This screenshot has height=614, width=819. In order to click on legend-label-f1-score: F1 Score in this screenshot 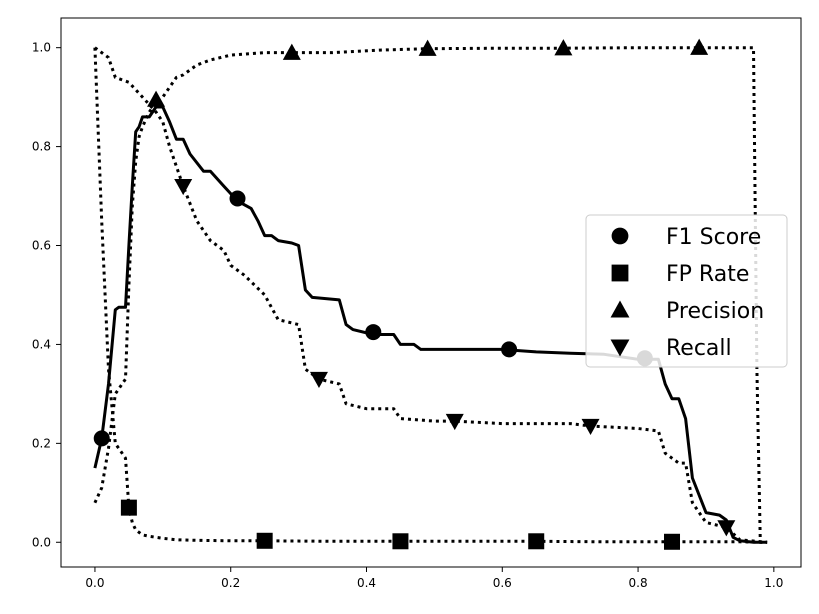, I will do `click(713, 237)`.